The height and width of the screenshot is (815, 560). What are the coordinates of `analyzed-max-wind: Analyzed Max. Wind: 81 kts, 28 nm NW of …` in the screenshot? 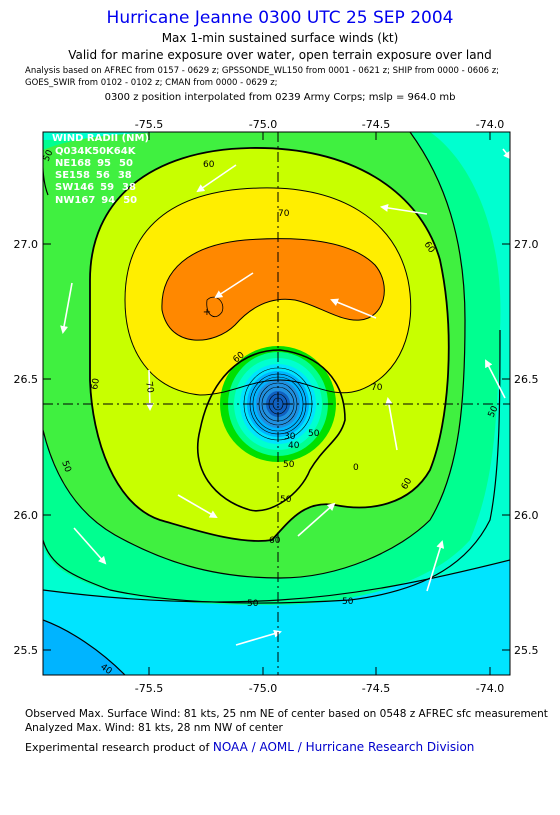 It's located at (154, 728).